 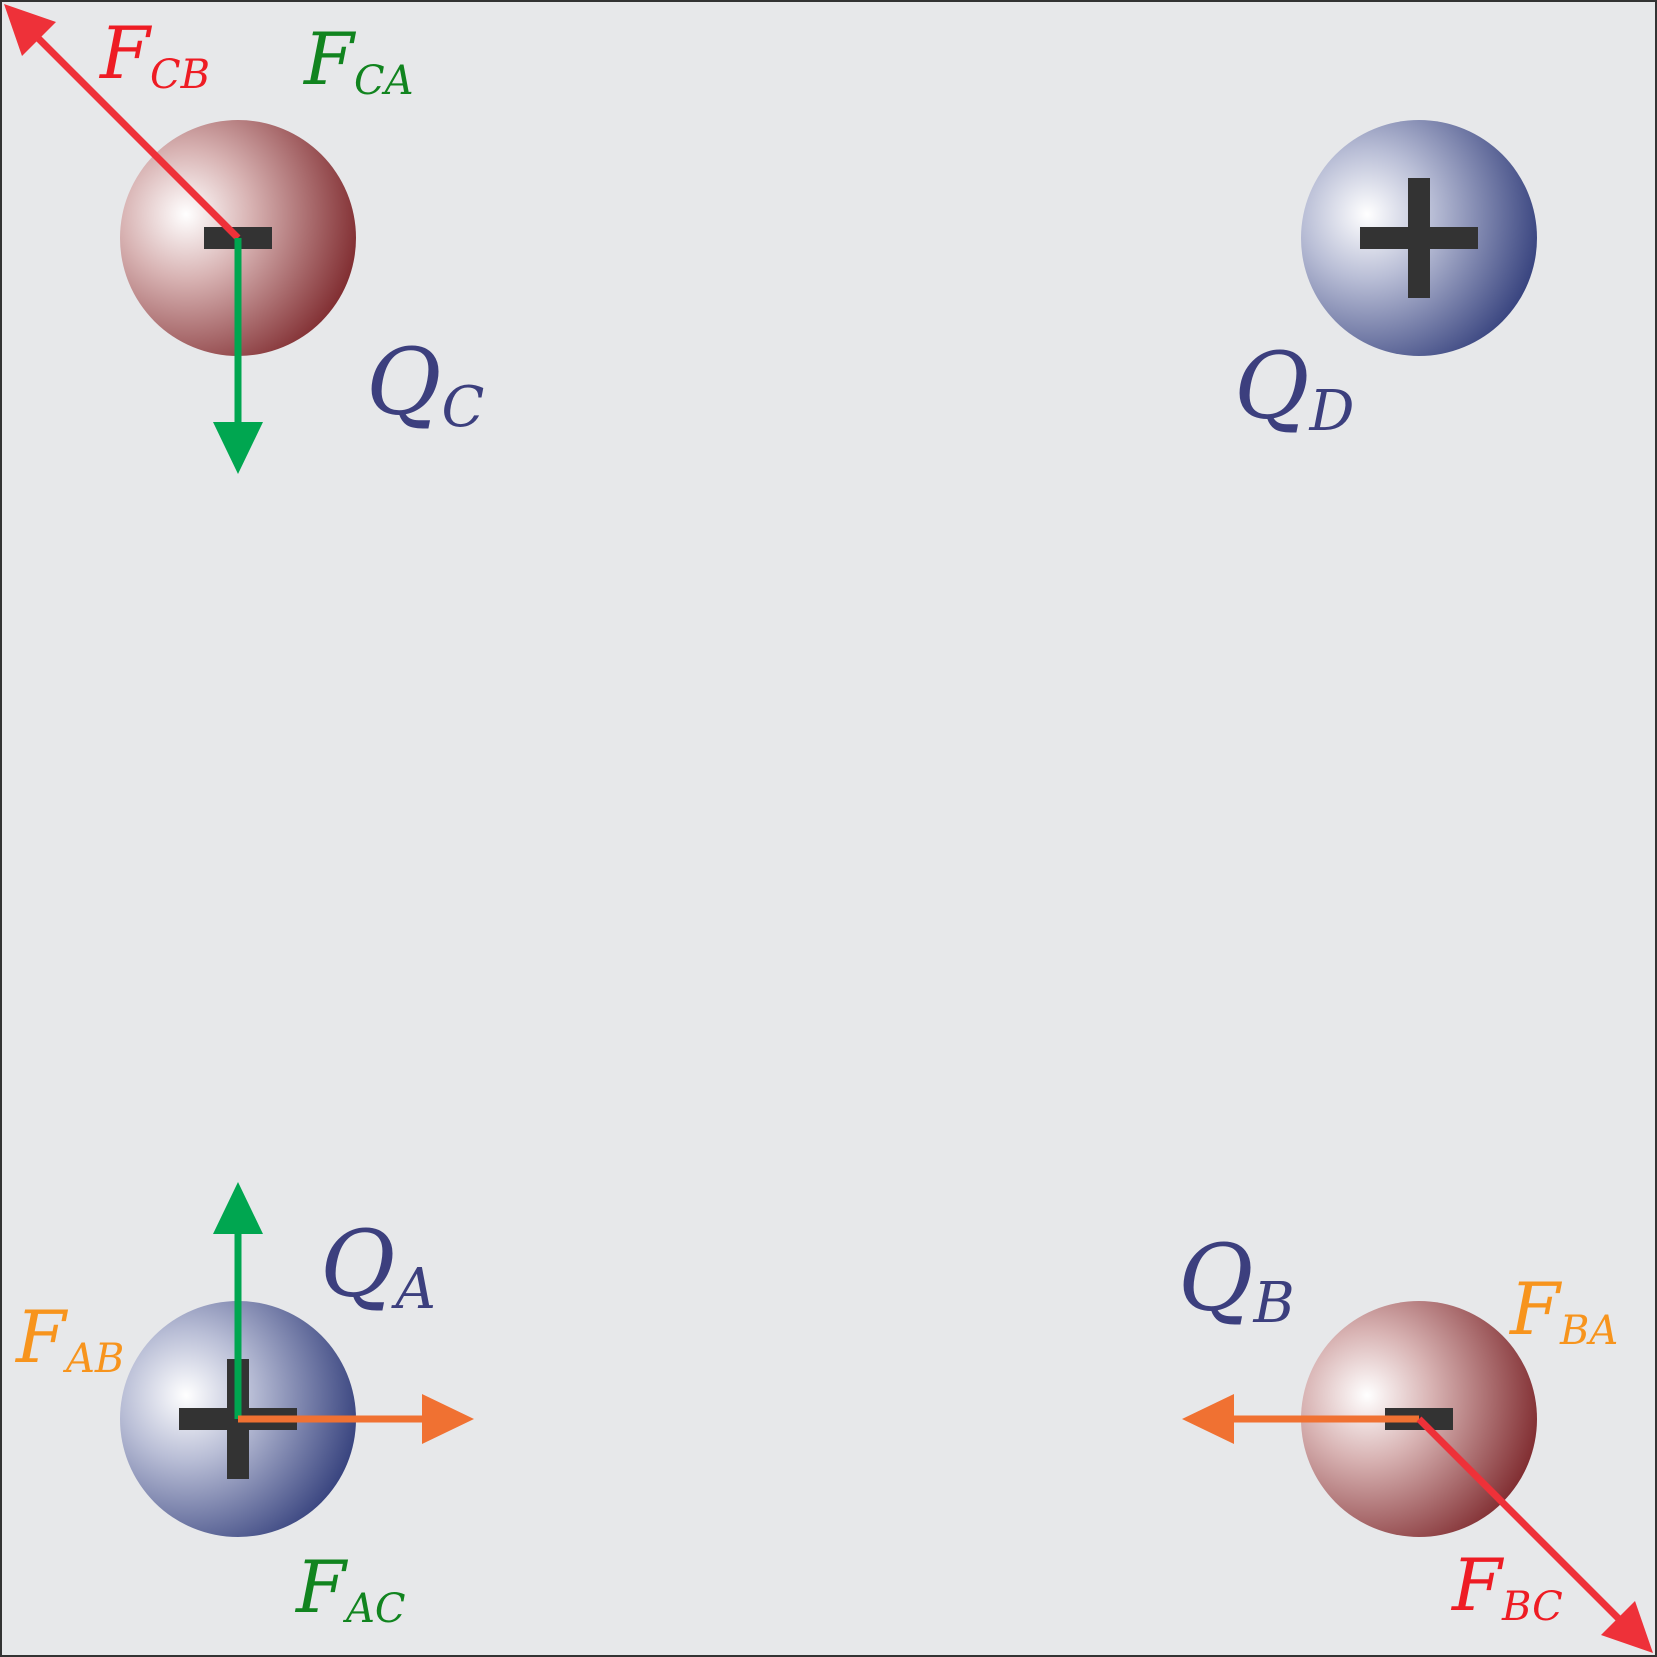 What do you see at coordinates (349, 1588) in the screenshot?
I see `force-label-ac: FAC` at bounding box center [349, 1588].